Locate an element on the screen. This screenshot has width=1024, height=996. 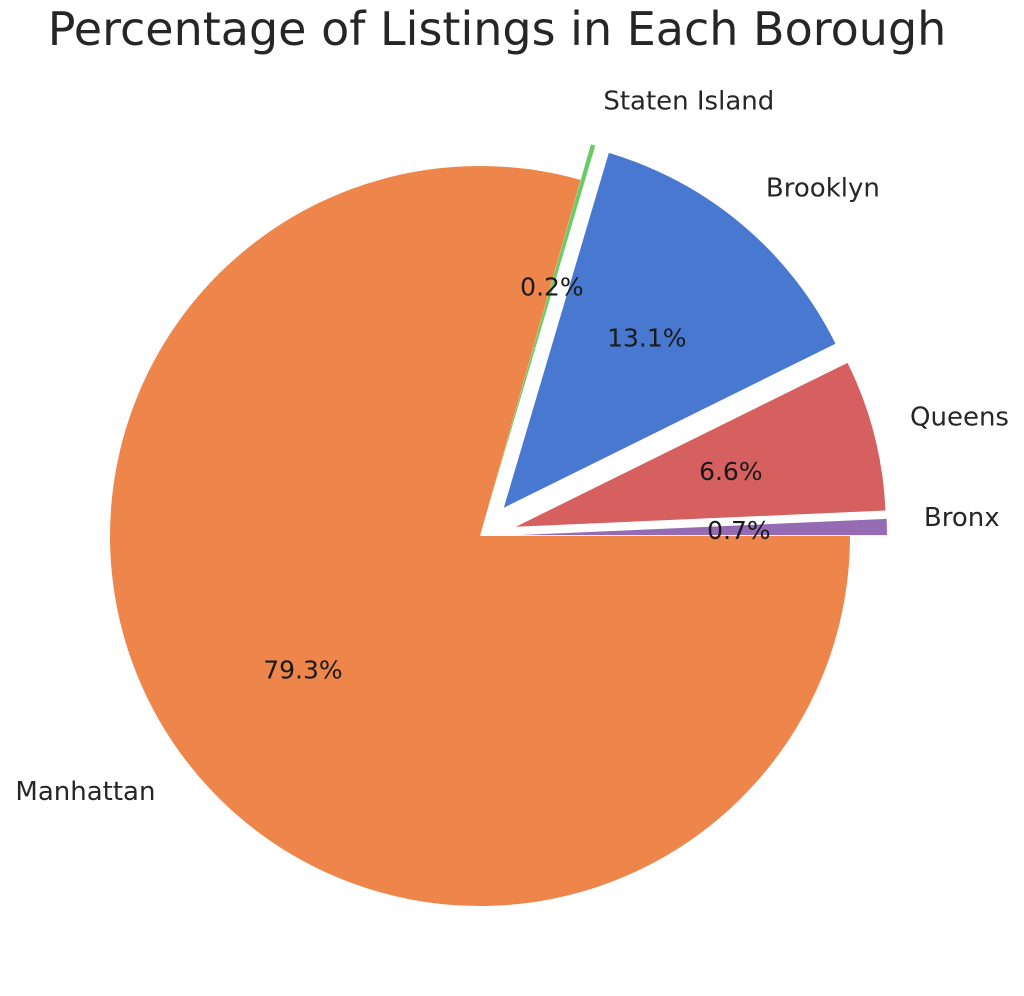
pie-slice-bronx is located at coordinates (701, 527).